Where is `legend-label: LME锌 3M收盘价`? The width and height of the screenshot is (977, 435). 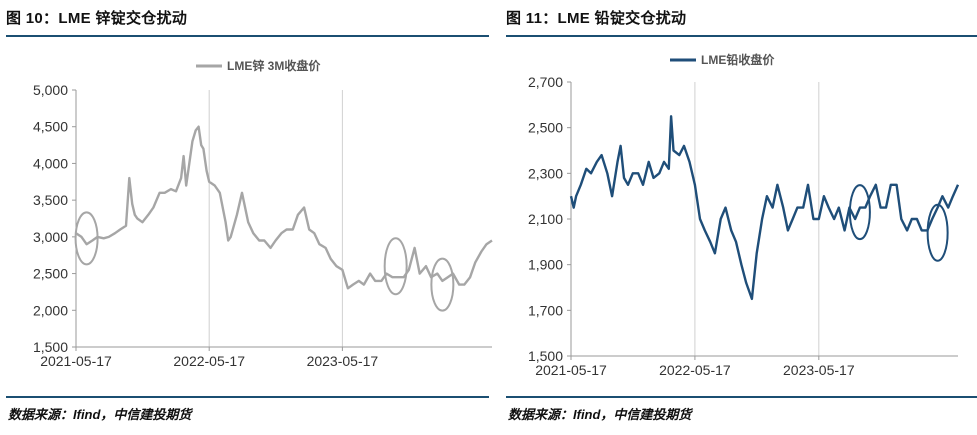
legend-label: LME锌 3M收盘价 is located at coordinates (274, 65).